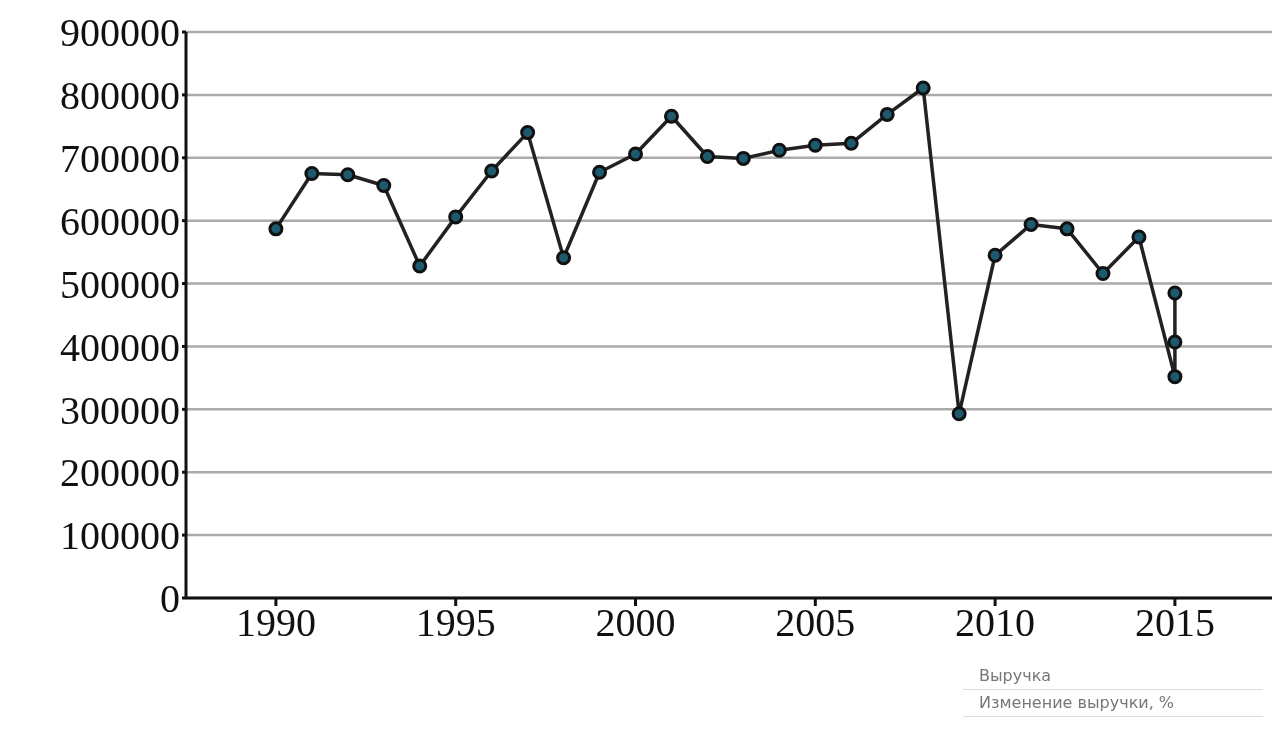 The width and height of the screenshot is (1280, 737). I want to click on y-tick-label: 300000, so click(120, 410).